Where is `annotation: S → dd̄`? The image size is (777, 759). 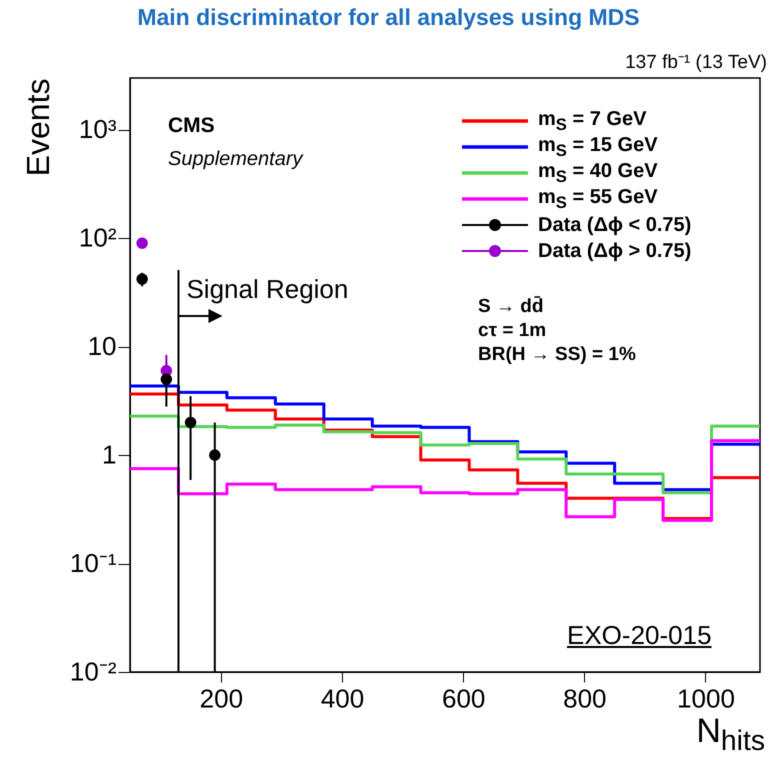
annotation: S → dd̄ is located at coordinates (511, 307).